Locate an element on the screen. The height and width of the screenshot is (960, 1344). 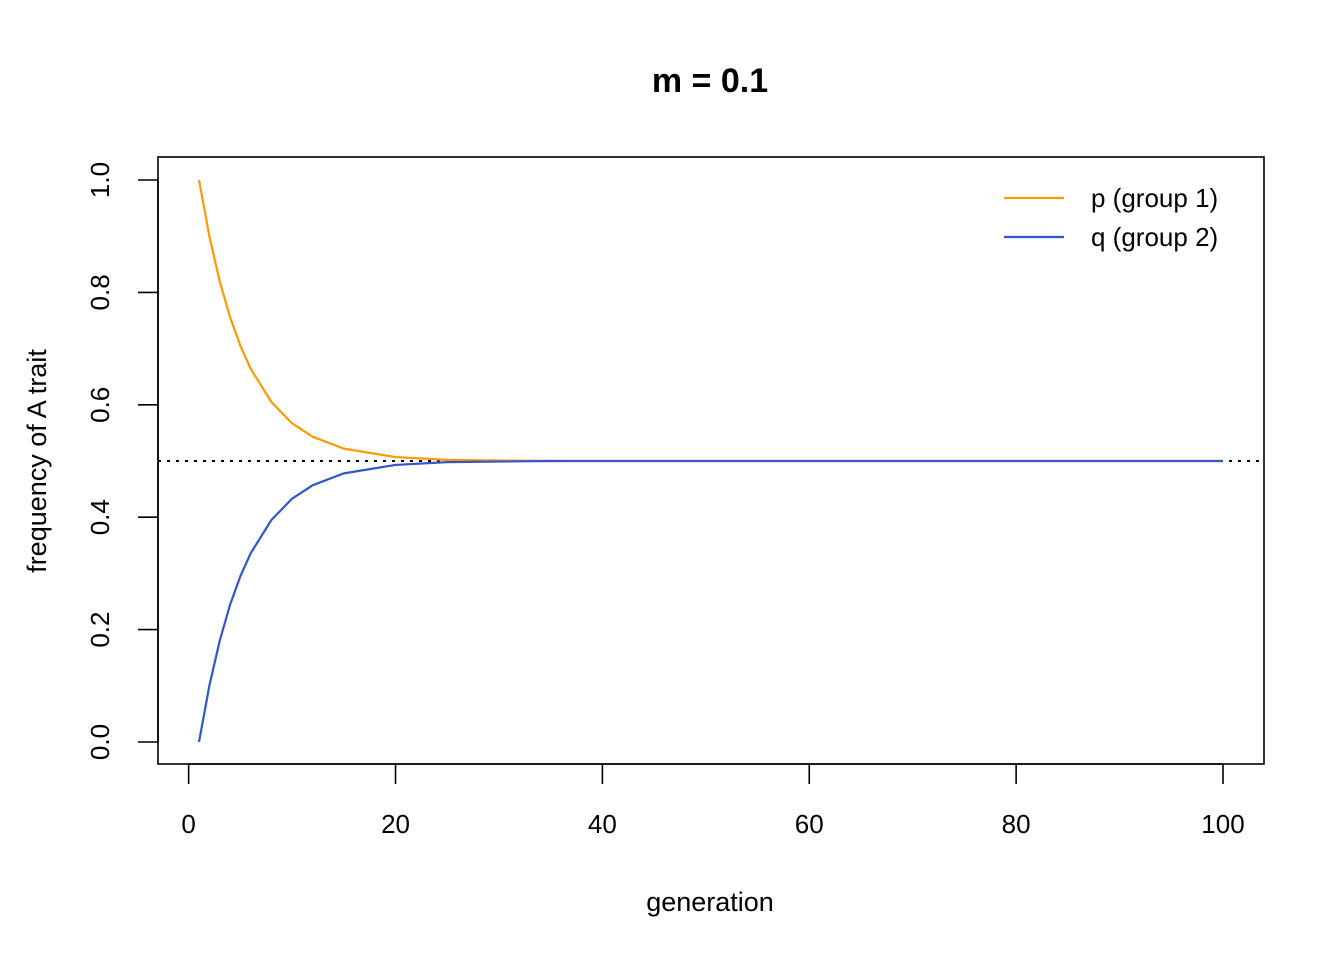
y-tick-label: 0.0 is located at coordinates (100, 742).